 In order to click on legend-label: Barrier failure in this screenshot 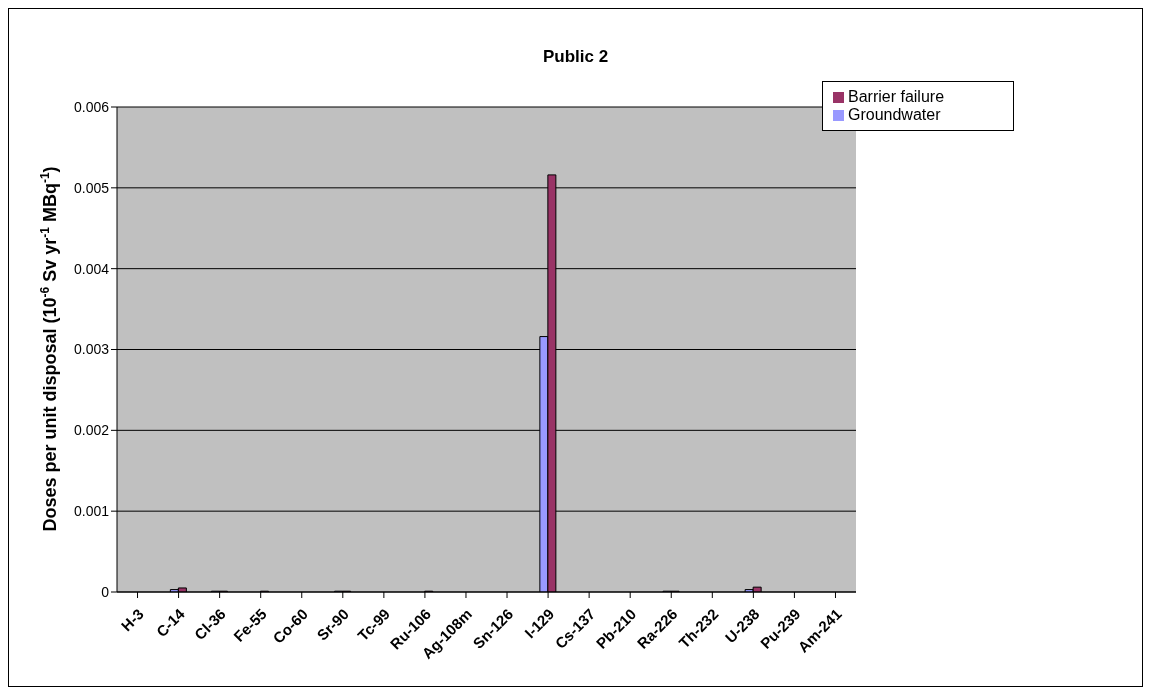, I will do `click(896, 96)`.